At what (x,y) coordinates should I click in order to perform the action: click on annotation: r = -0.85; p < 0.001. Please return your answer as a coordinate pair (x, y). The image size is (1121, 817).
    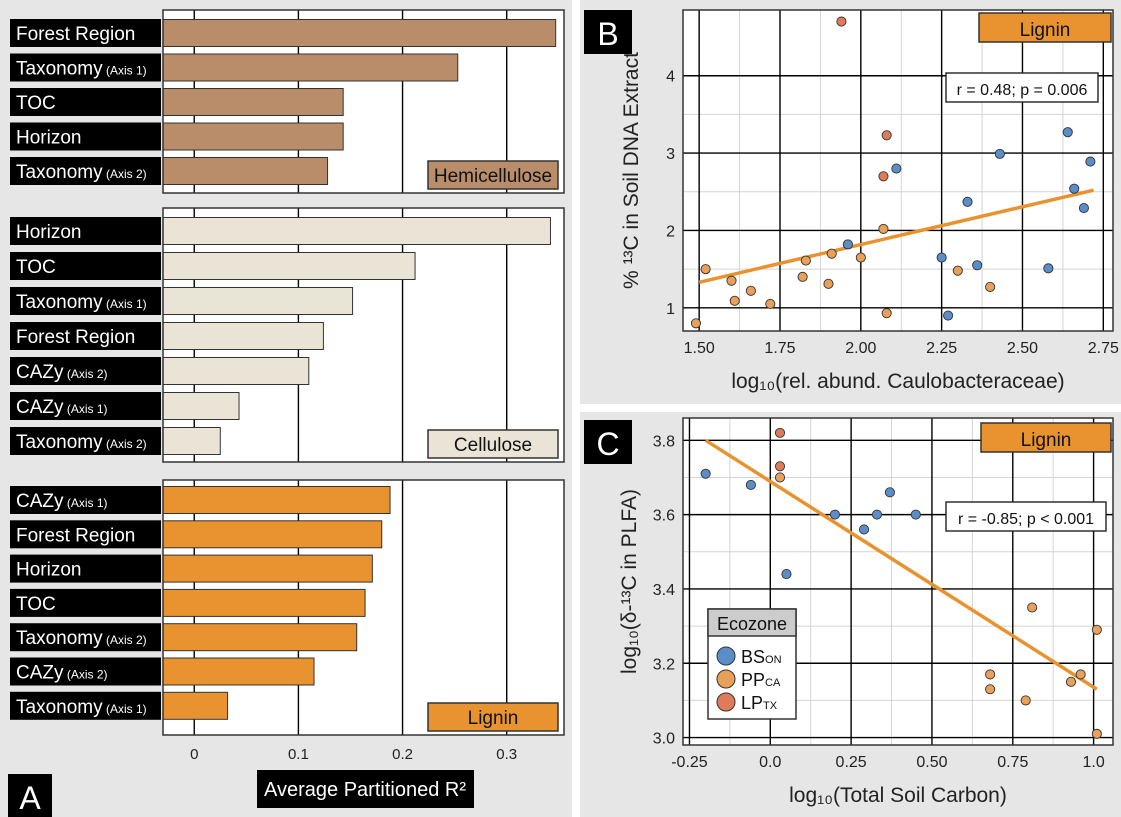
    Looking at the image, I should click on (1026, 519).